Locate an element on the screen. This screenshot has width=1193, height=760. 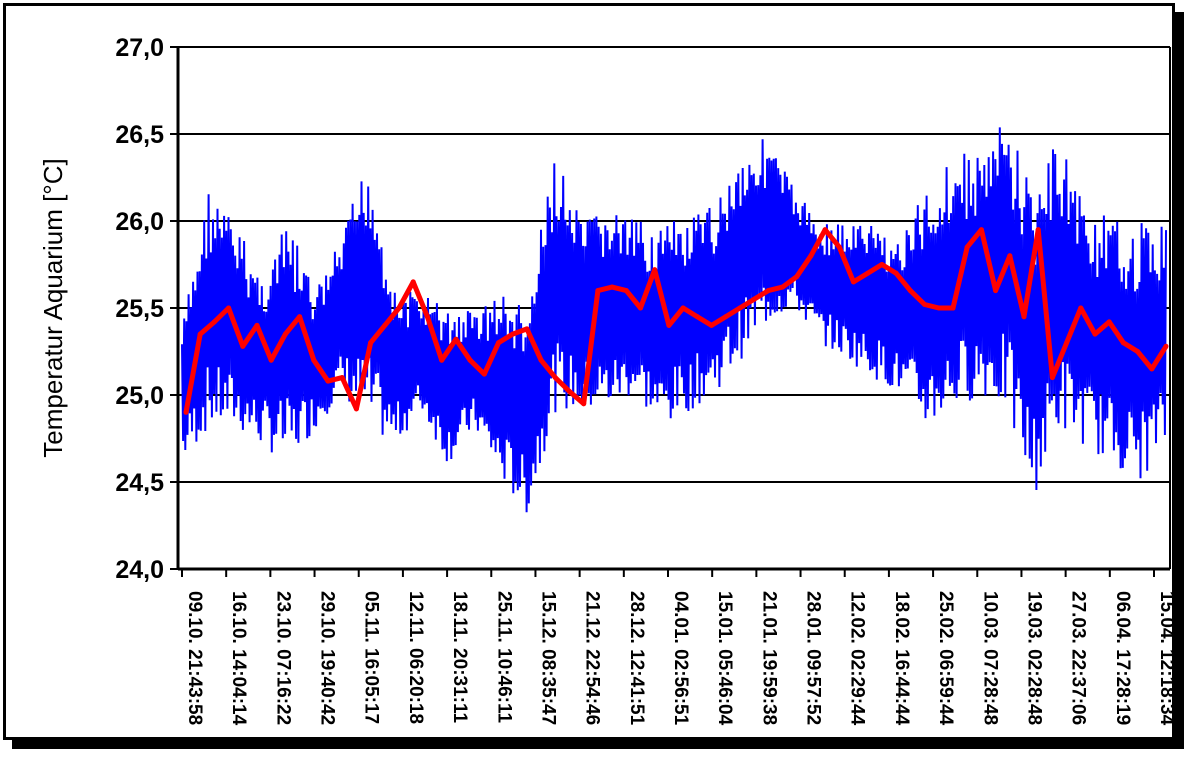
x-tick-label: 27.03. 22:37:06 is located at coordinates (1078, 658).